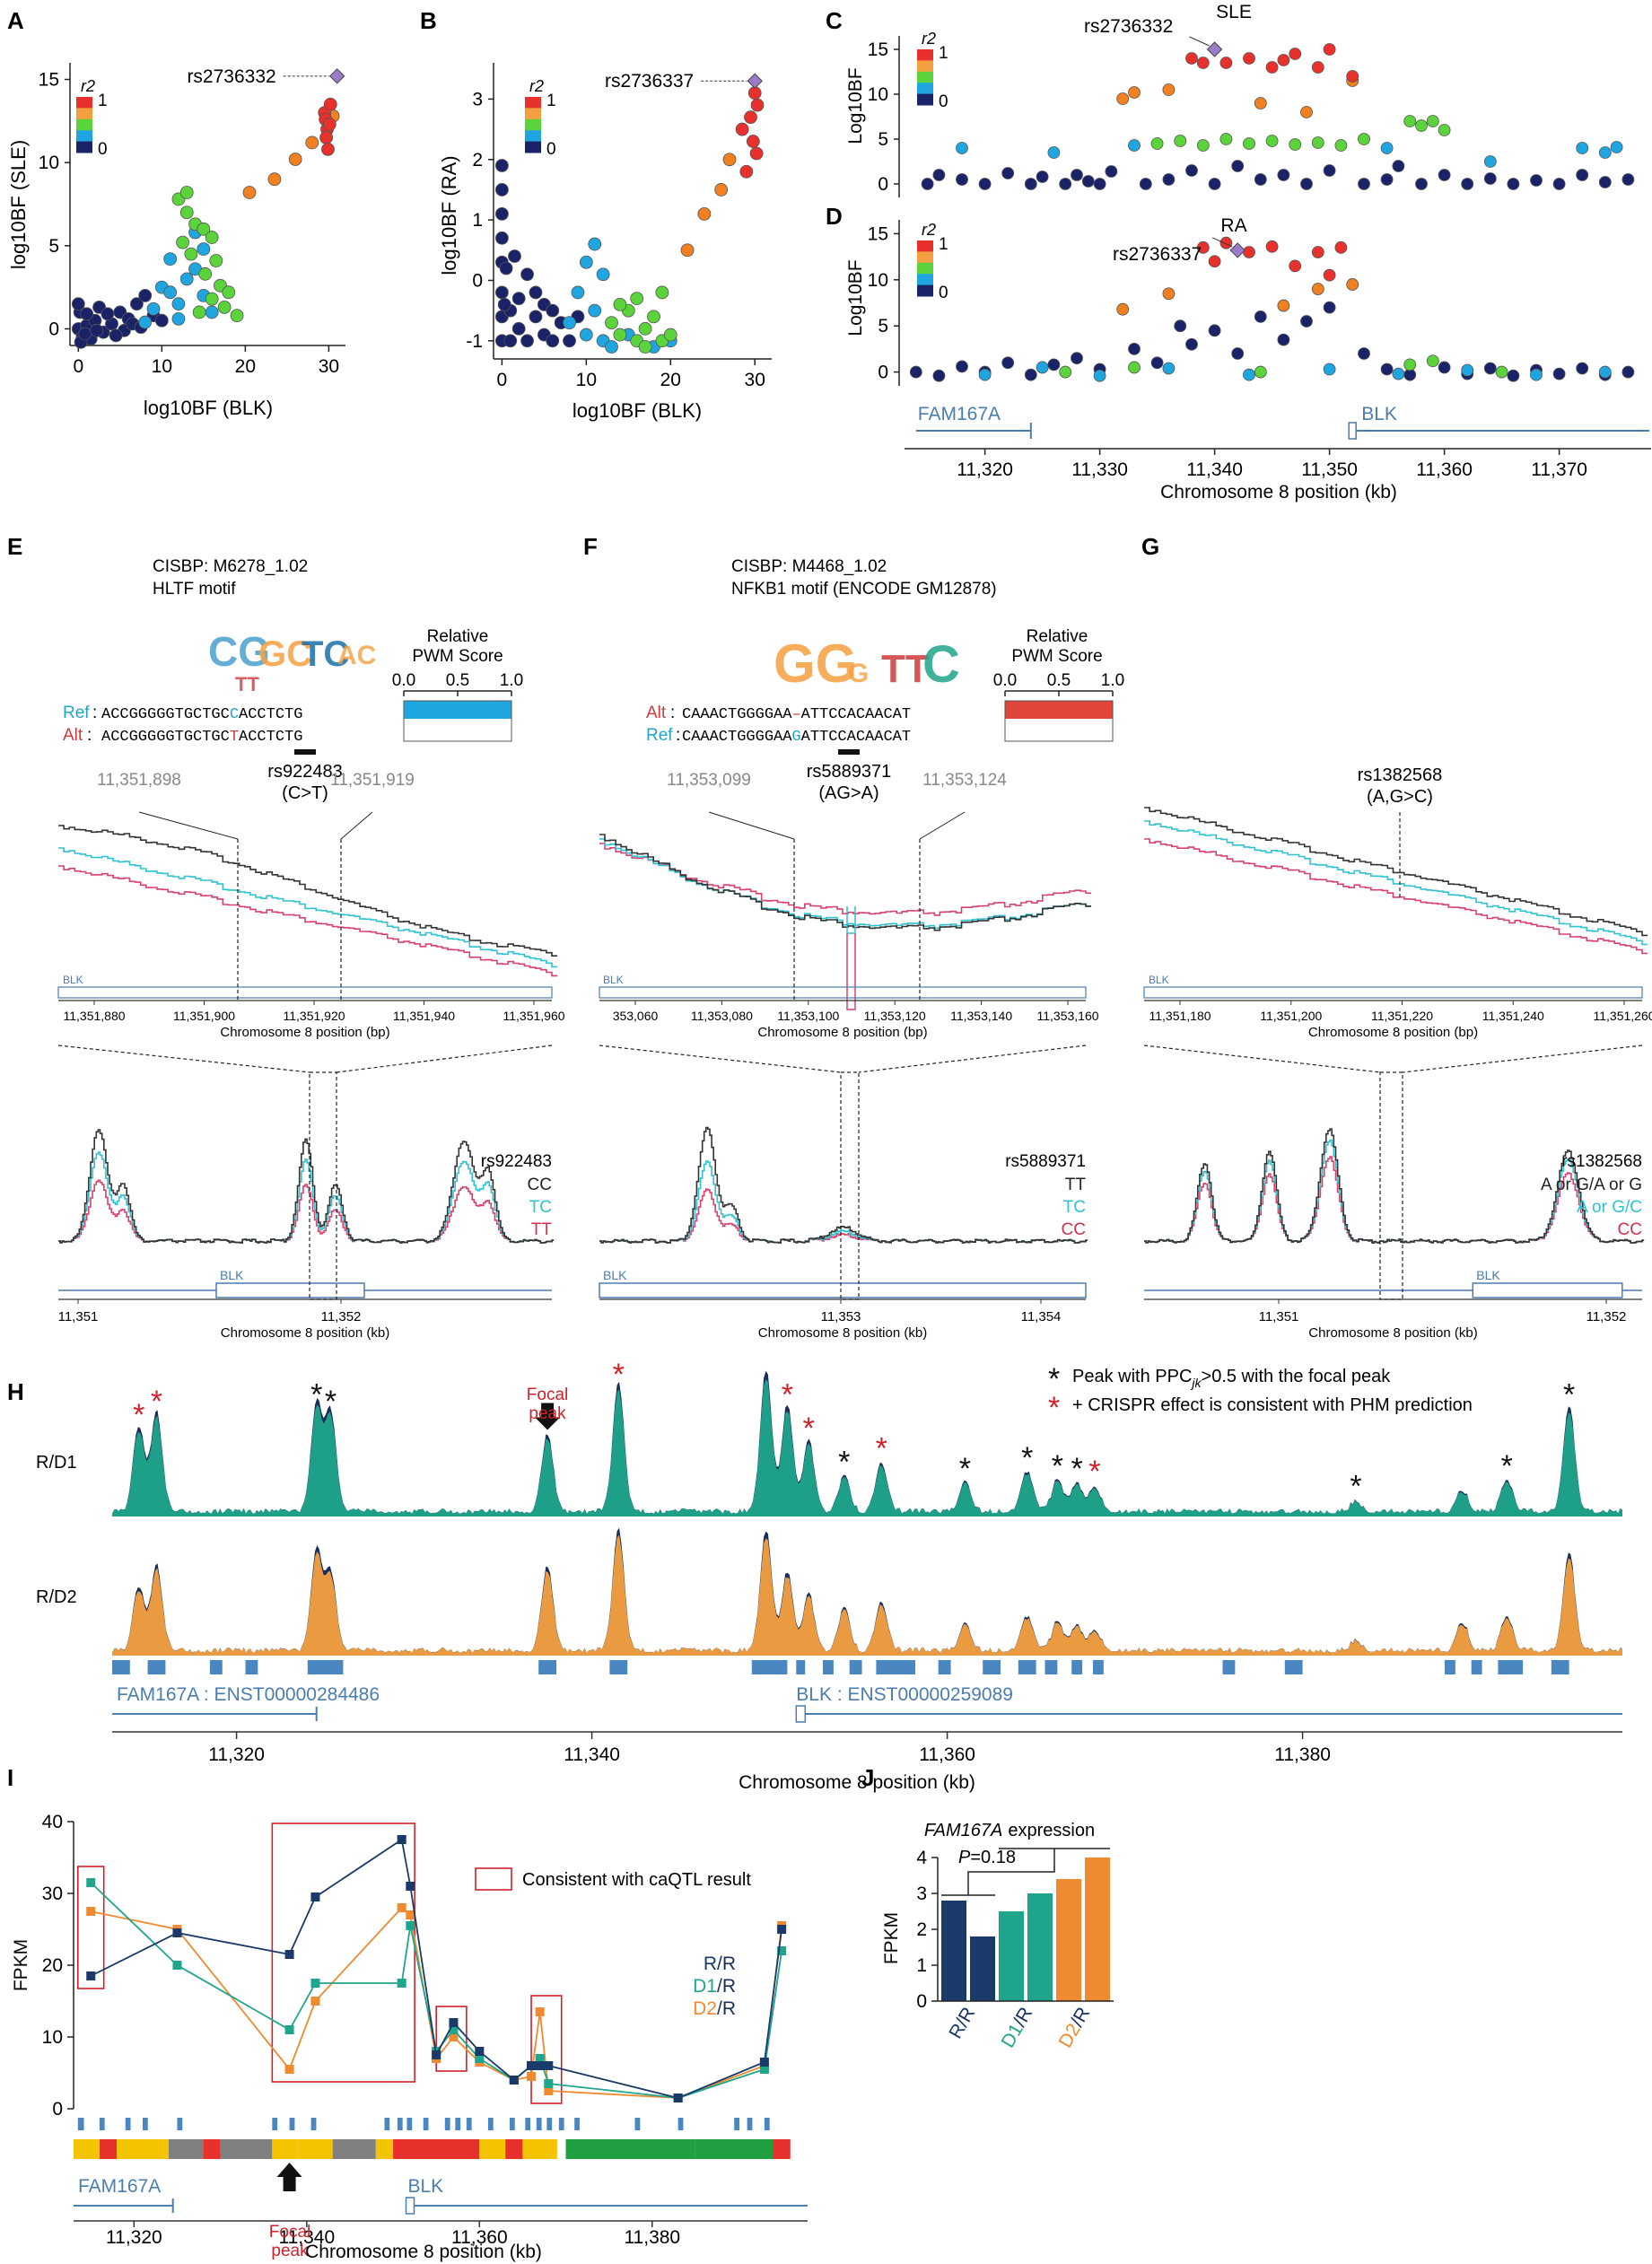  What do you see at coordinates (1099, 469) in the screenshot?
I see `x-tick-label: 11,330` at bounding box center [1099, 469].